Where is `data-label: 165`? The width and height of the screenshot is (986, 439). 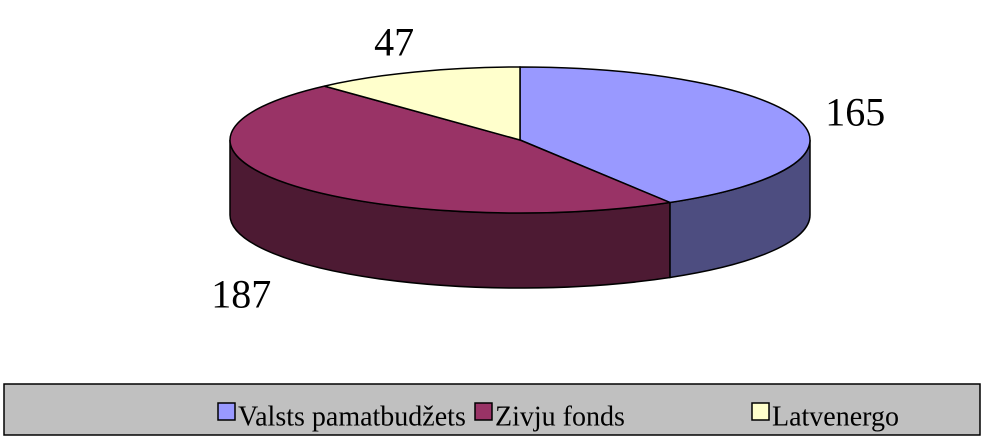
data-label: 165 is located at coordinates (855, 112).